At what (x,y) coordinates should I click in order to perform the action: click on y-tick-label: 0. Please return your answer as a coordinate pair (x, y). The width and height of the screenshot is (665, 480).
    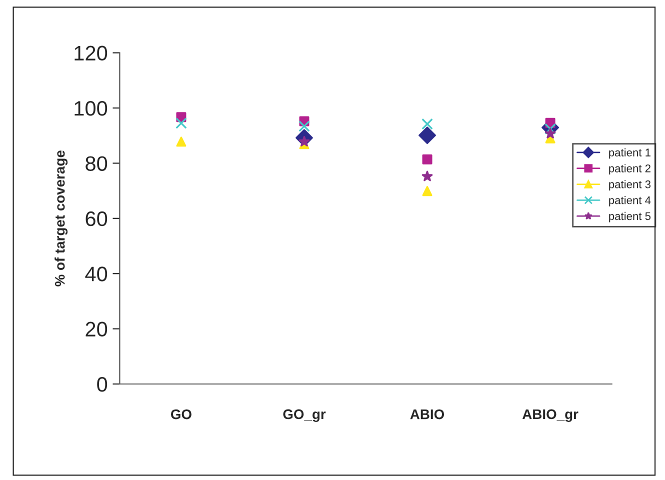
    Looking at the image, I should click on (102, 384).